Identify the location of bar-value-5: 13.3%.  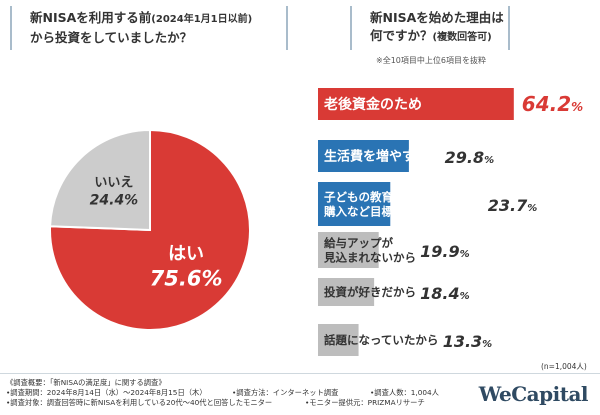
(468, 341).